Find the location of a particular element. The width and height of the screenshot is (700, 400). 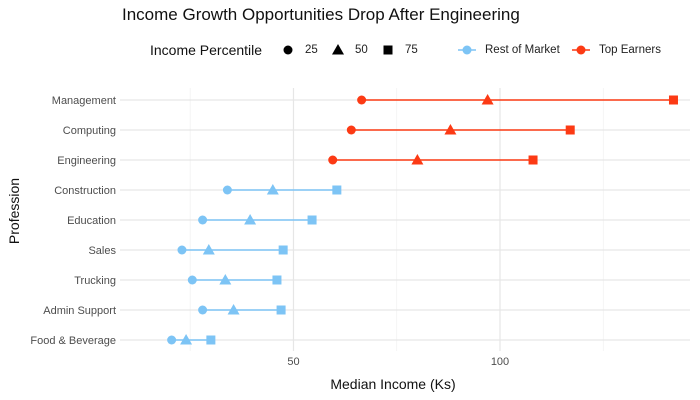

row-management is located at coordinates (517, 99).